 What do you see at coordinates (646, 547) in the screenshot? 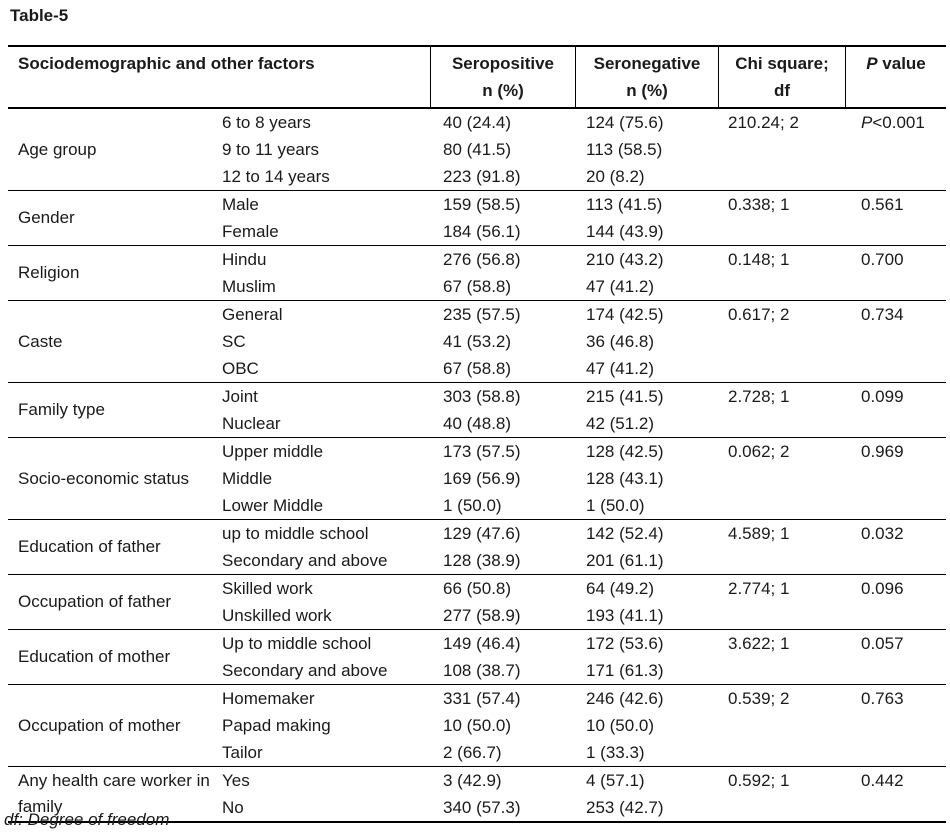
I see `seronegative-column: 142 (52.4) 201 (61.1)` at bounding box center [646, 547].